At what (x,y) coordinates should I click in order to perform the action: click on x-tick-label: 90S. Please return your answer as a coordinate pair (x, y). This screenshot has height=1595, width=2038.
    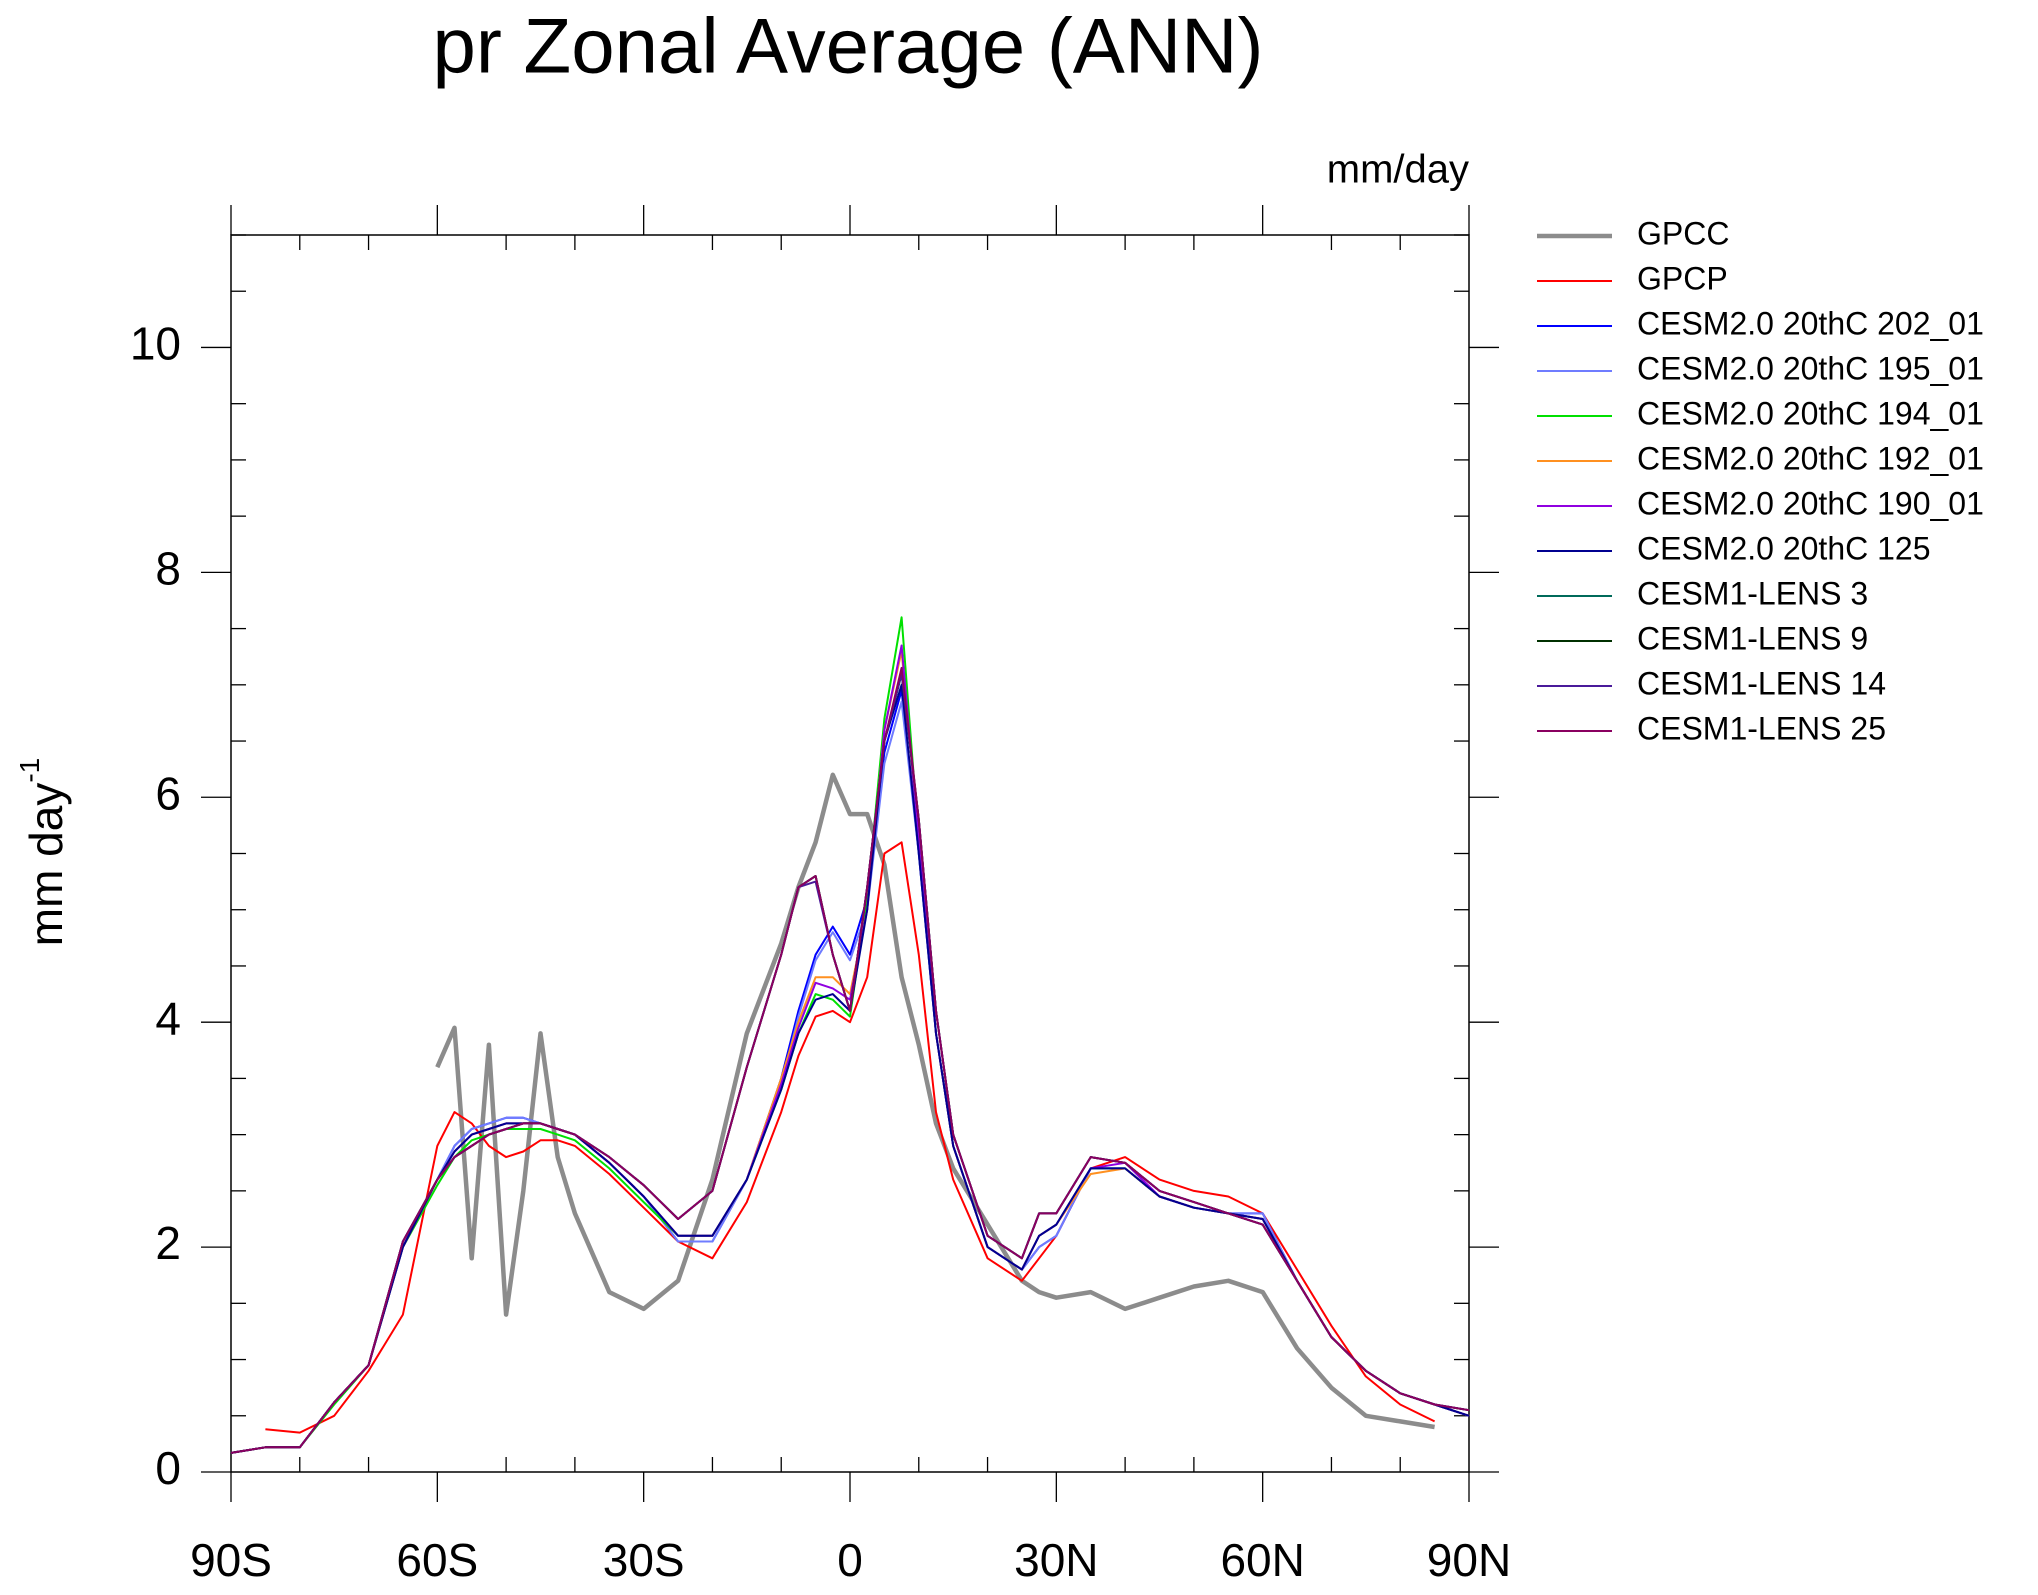
    Looking at the image, I should click on (231, 1560).